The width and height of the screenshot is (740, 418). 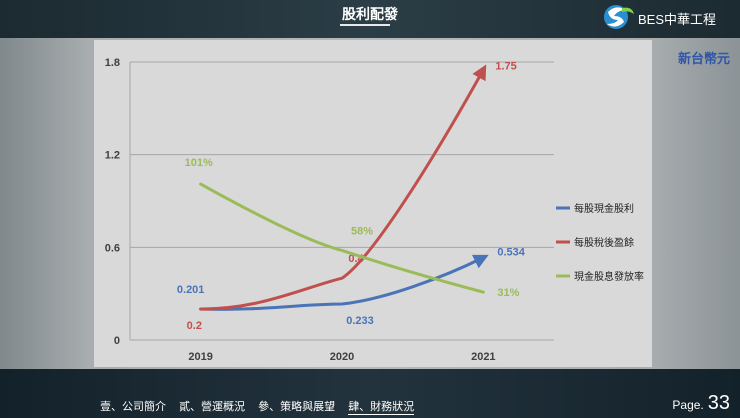 I want to click on data-label: 58%, so click(x=362, y=231).